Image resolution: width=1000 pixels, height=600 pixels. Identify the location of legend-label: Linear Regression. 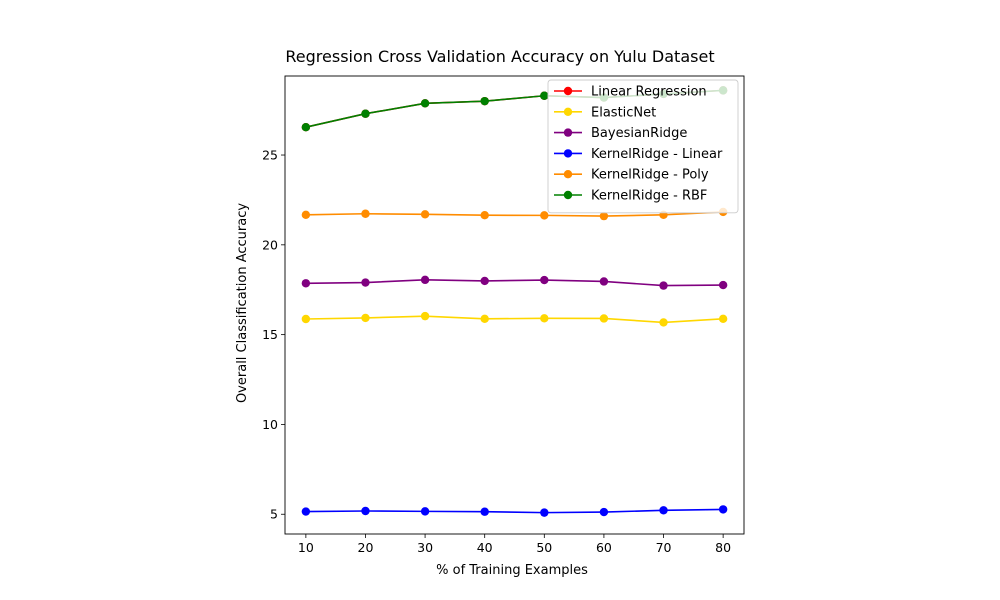
(649, 92).